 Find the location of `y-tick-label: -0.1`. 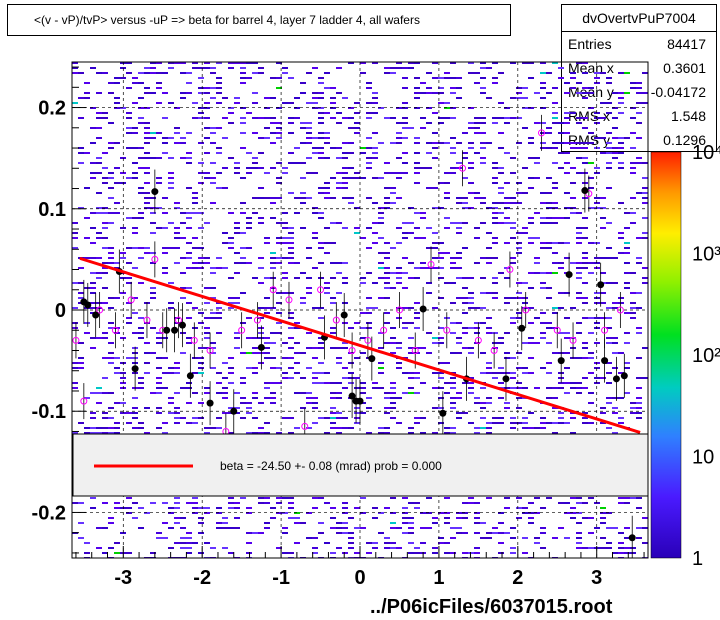

y-tick-label: -0.1 is located at coordinates (49, 412).